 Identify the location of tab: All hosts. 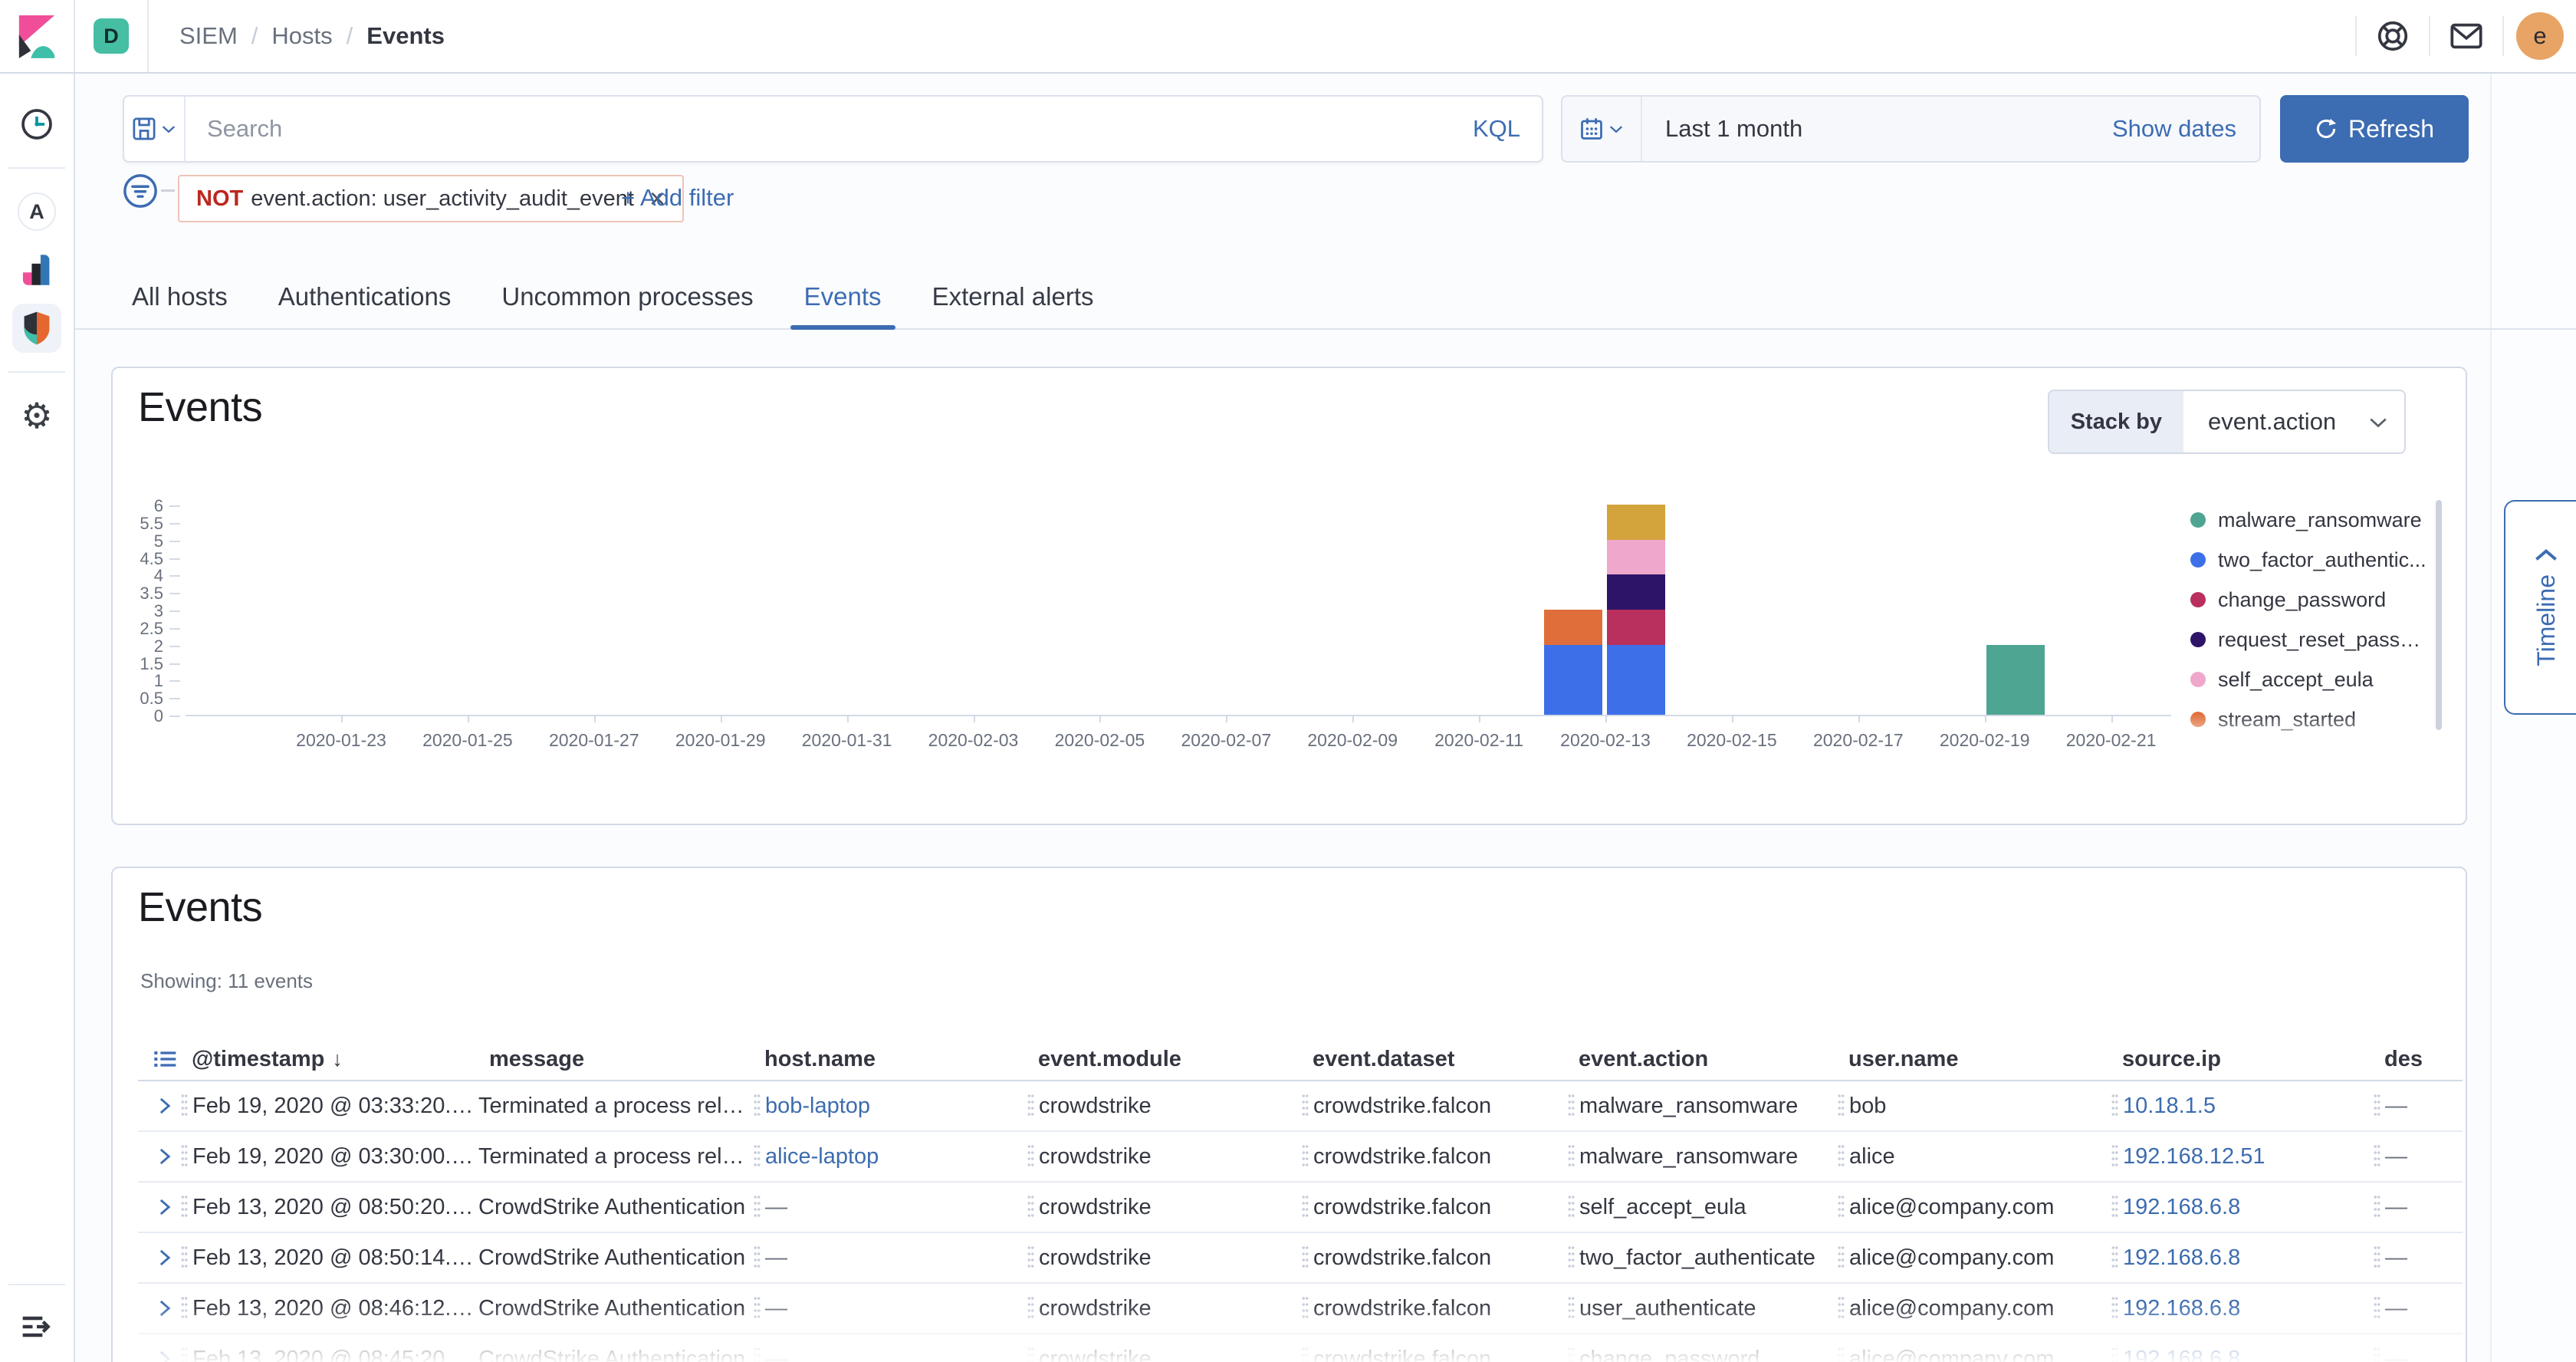
(180, 297).